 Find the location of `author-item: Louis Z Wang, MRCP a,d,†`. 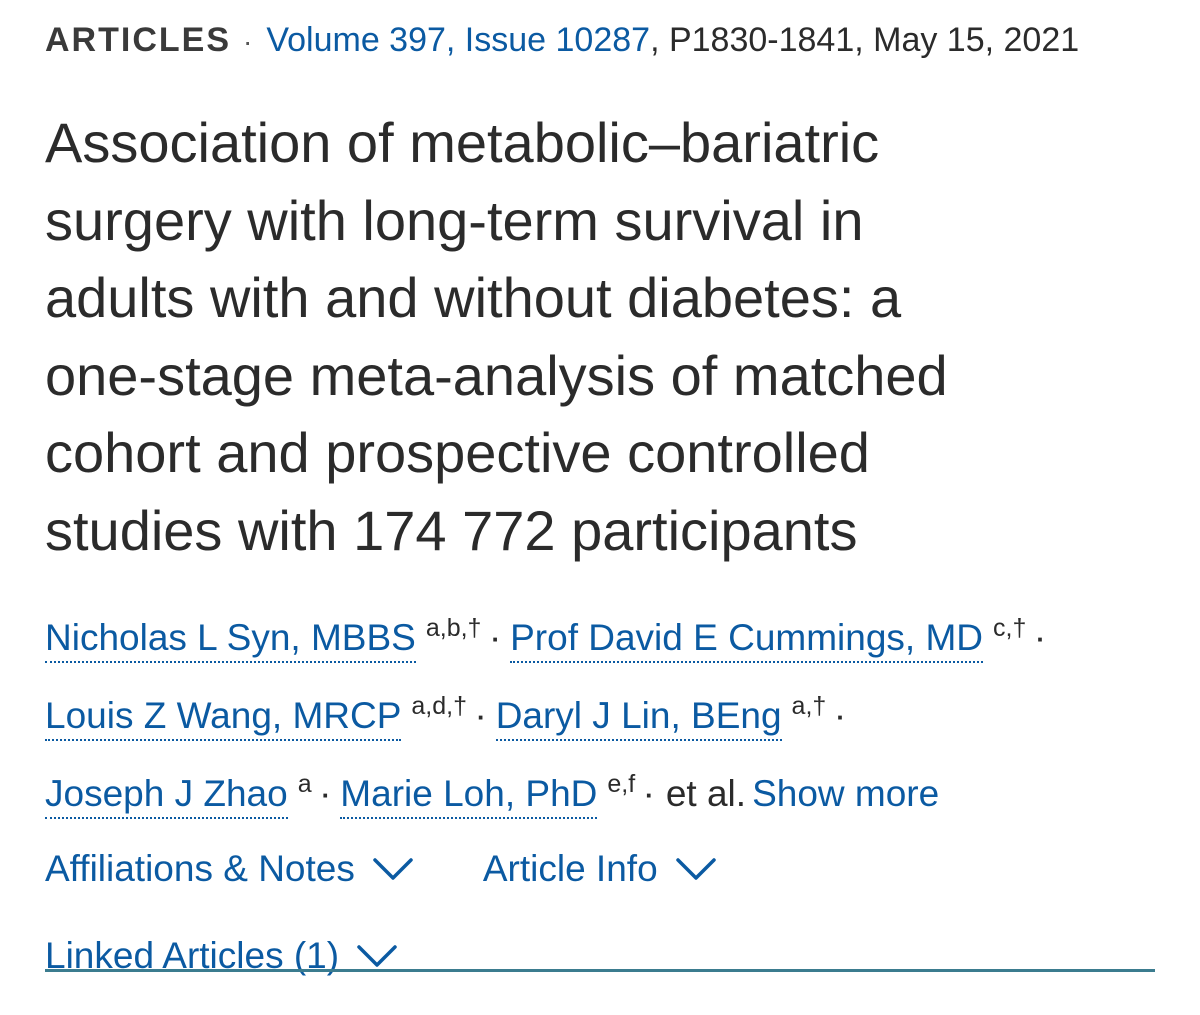

author-item: Louis Z Wang, MRCP a,d,† is located at coordinates (256, 716).